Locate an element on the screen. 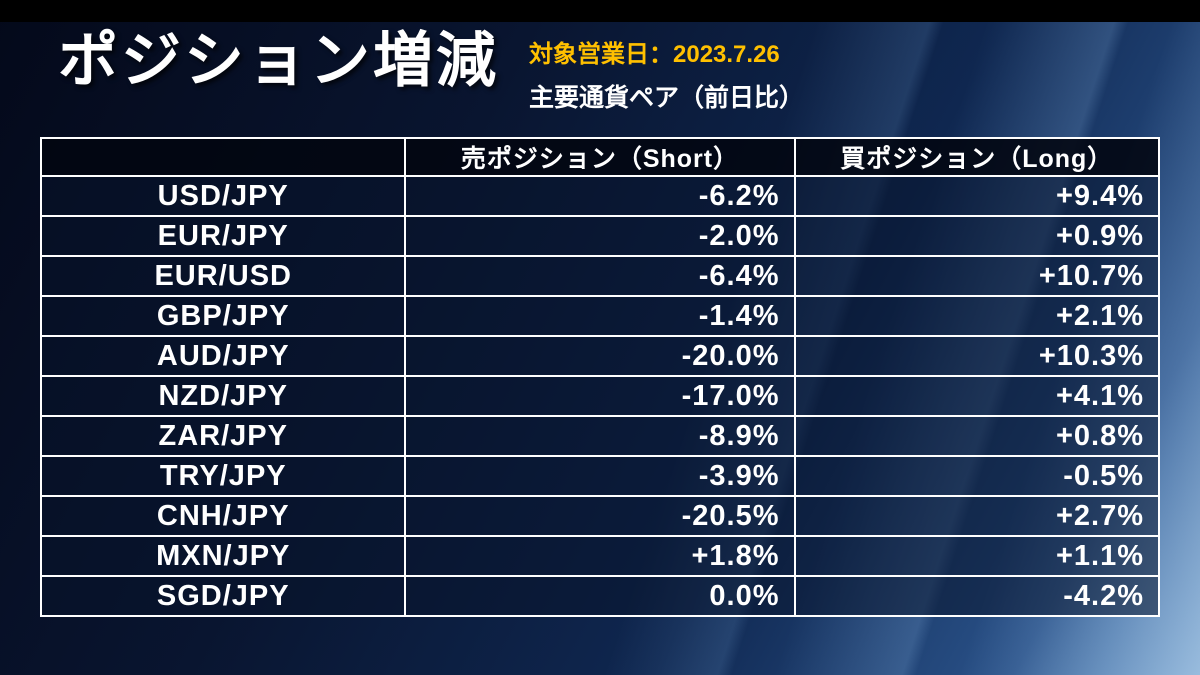  business-date-label: 対象営業日：2023.7.26 is located at coordinates (654, 54).